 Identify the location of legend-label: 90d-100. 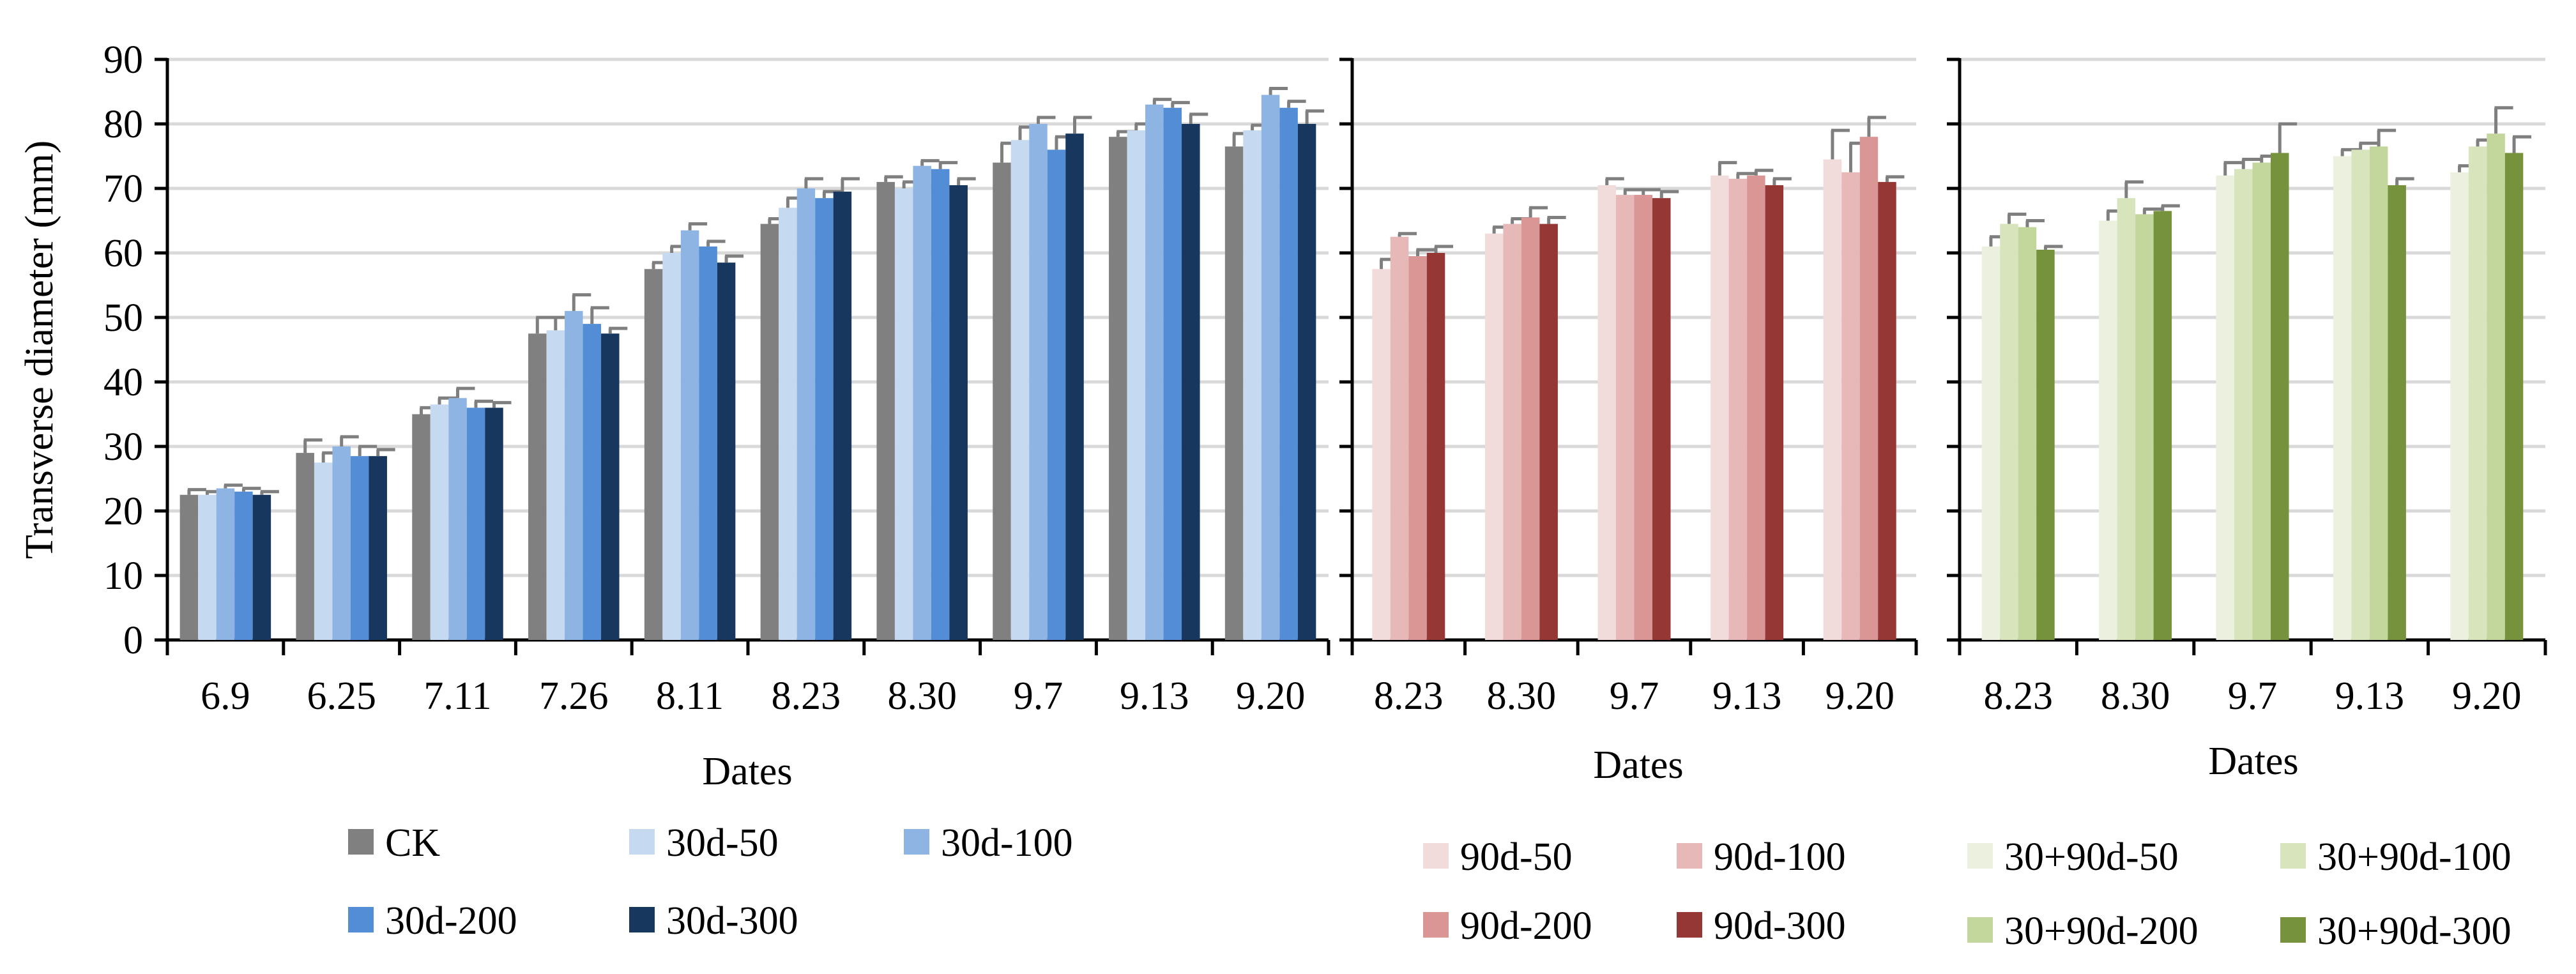
(1780, 857).